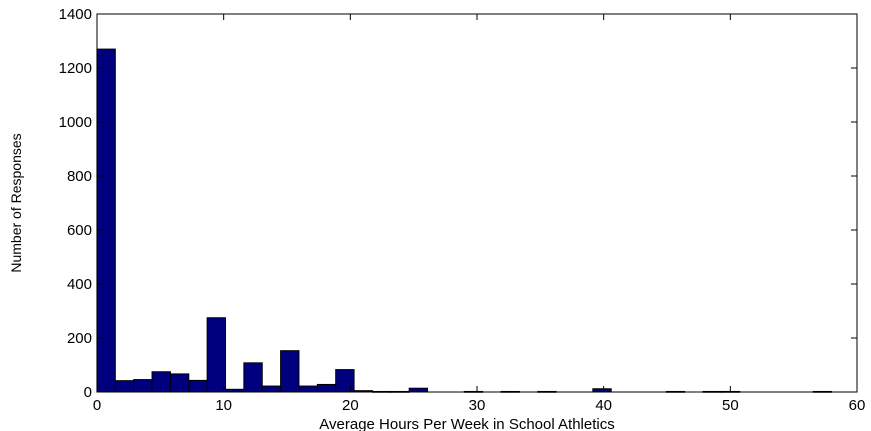 This screenshot has width=871, height=431. What do you see at coordinates (79, 230) in the screenshot?
I see `y-tick-label: 600` at bounding box center [79, 230].